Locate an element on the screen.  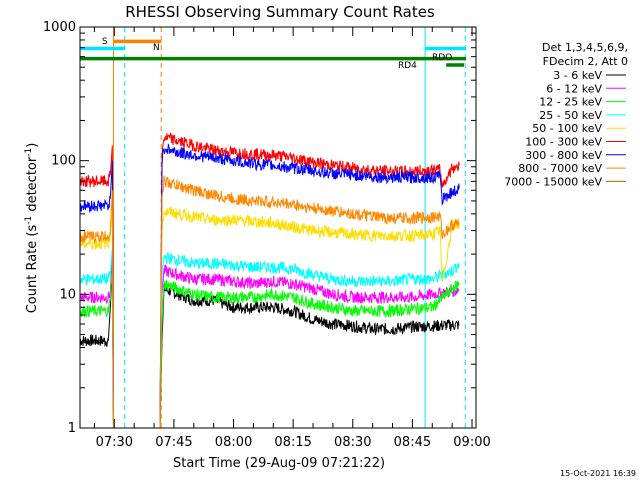
annotation-s: S is located at coordinates (105, 42).